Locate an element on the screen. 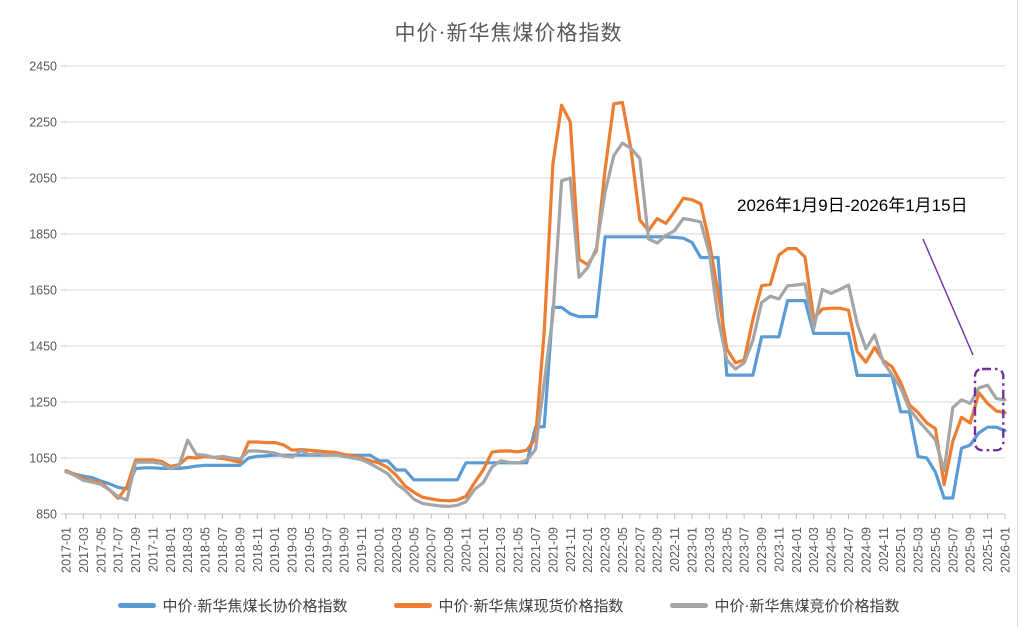 The width and height of the screenshot is (1018, 627). y-tick-label: 850 is located at coordinates (46, 515).